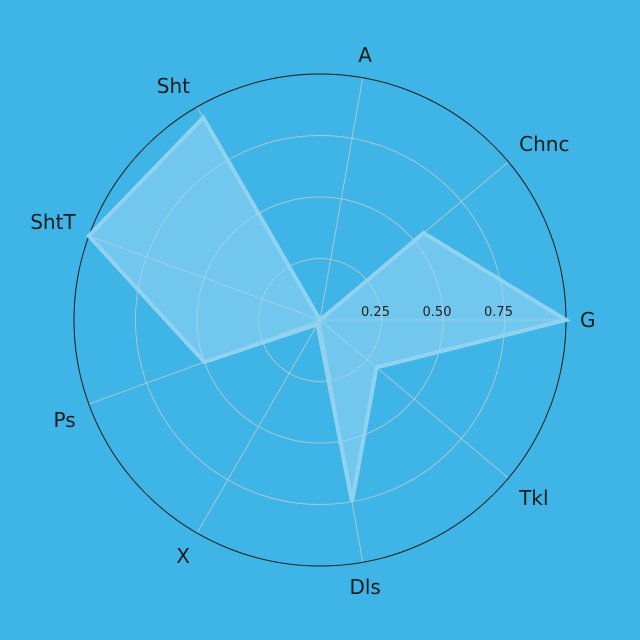 The image size is (640, 640). What do you see at coordinates (437, 312) in the screenshot?
I see `radial-tick-label: 0.50` at bounding box center [437, 312].